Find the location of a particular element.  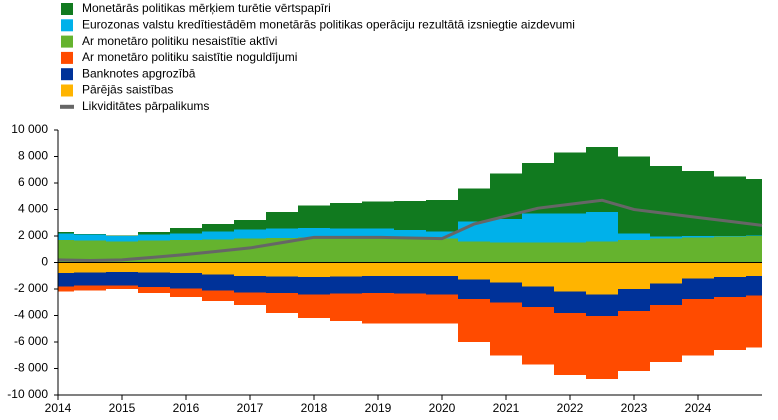

x-tick-label: 2024 is located at coordinates (698, 408).